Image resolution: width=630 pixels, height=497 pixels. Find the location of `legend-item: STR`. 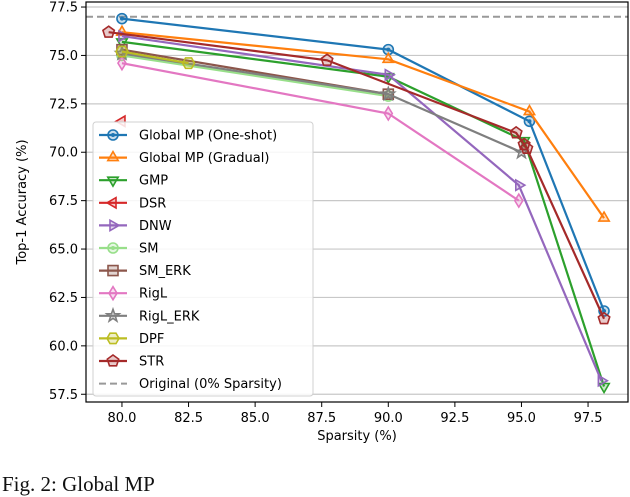

legend-item: STR is located at coordinates (131, 362).